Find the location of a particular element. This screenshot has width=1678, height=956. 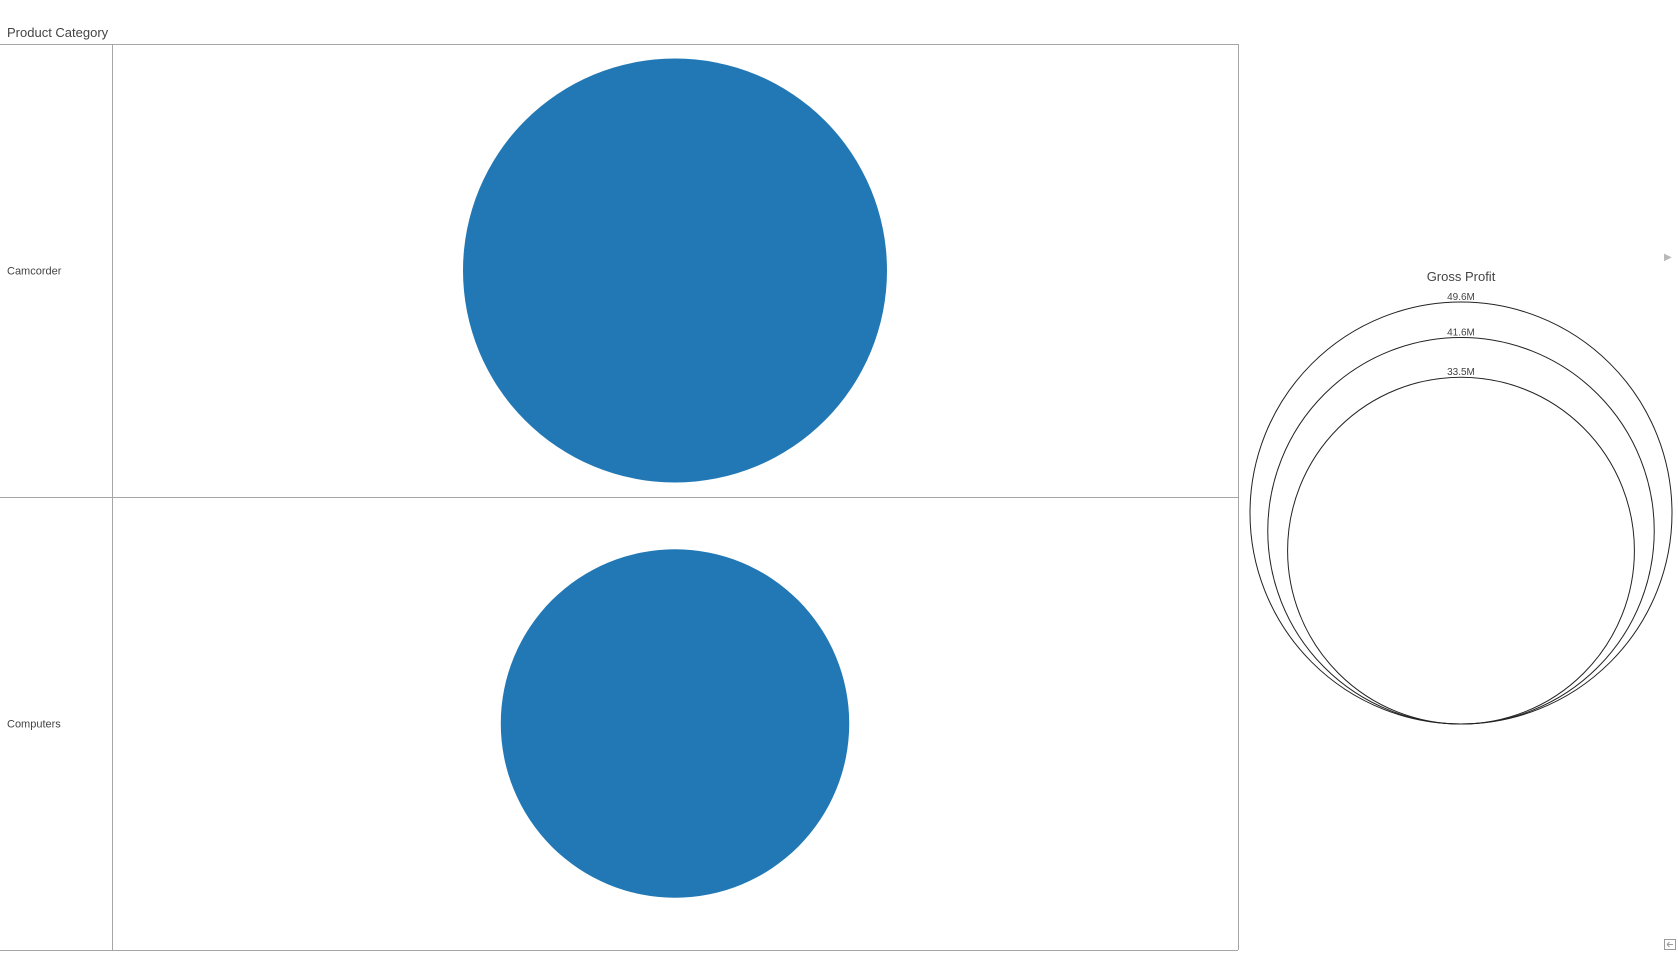

size-legend: Gross Profit 49.6M 41.6M 33.5M is located at coordinates (1461, 497).